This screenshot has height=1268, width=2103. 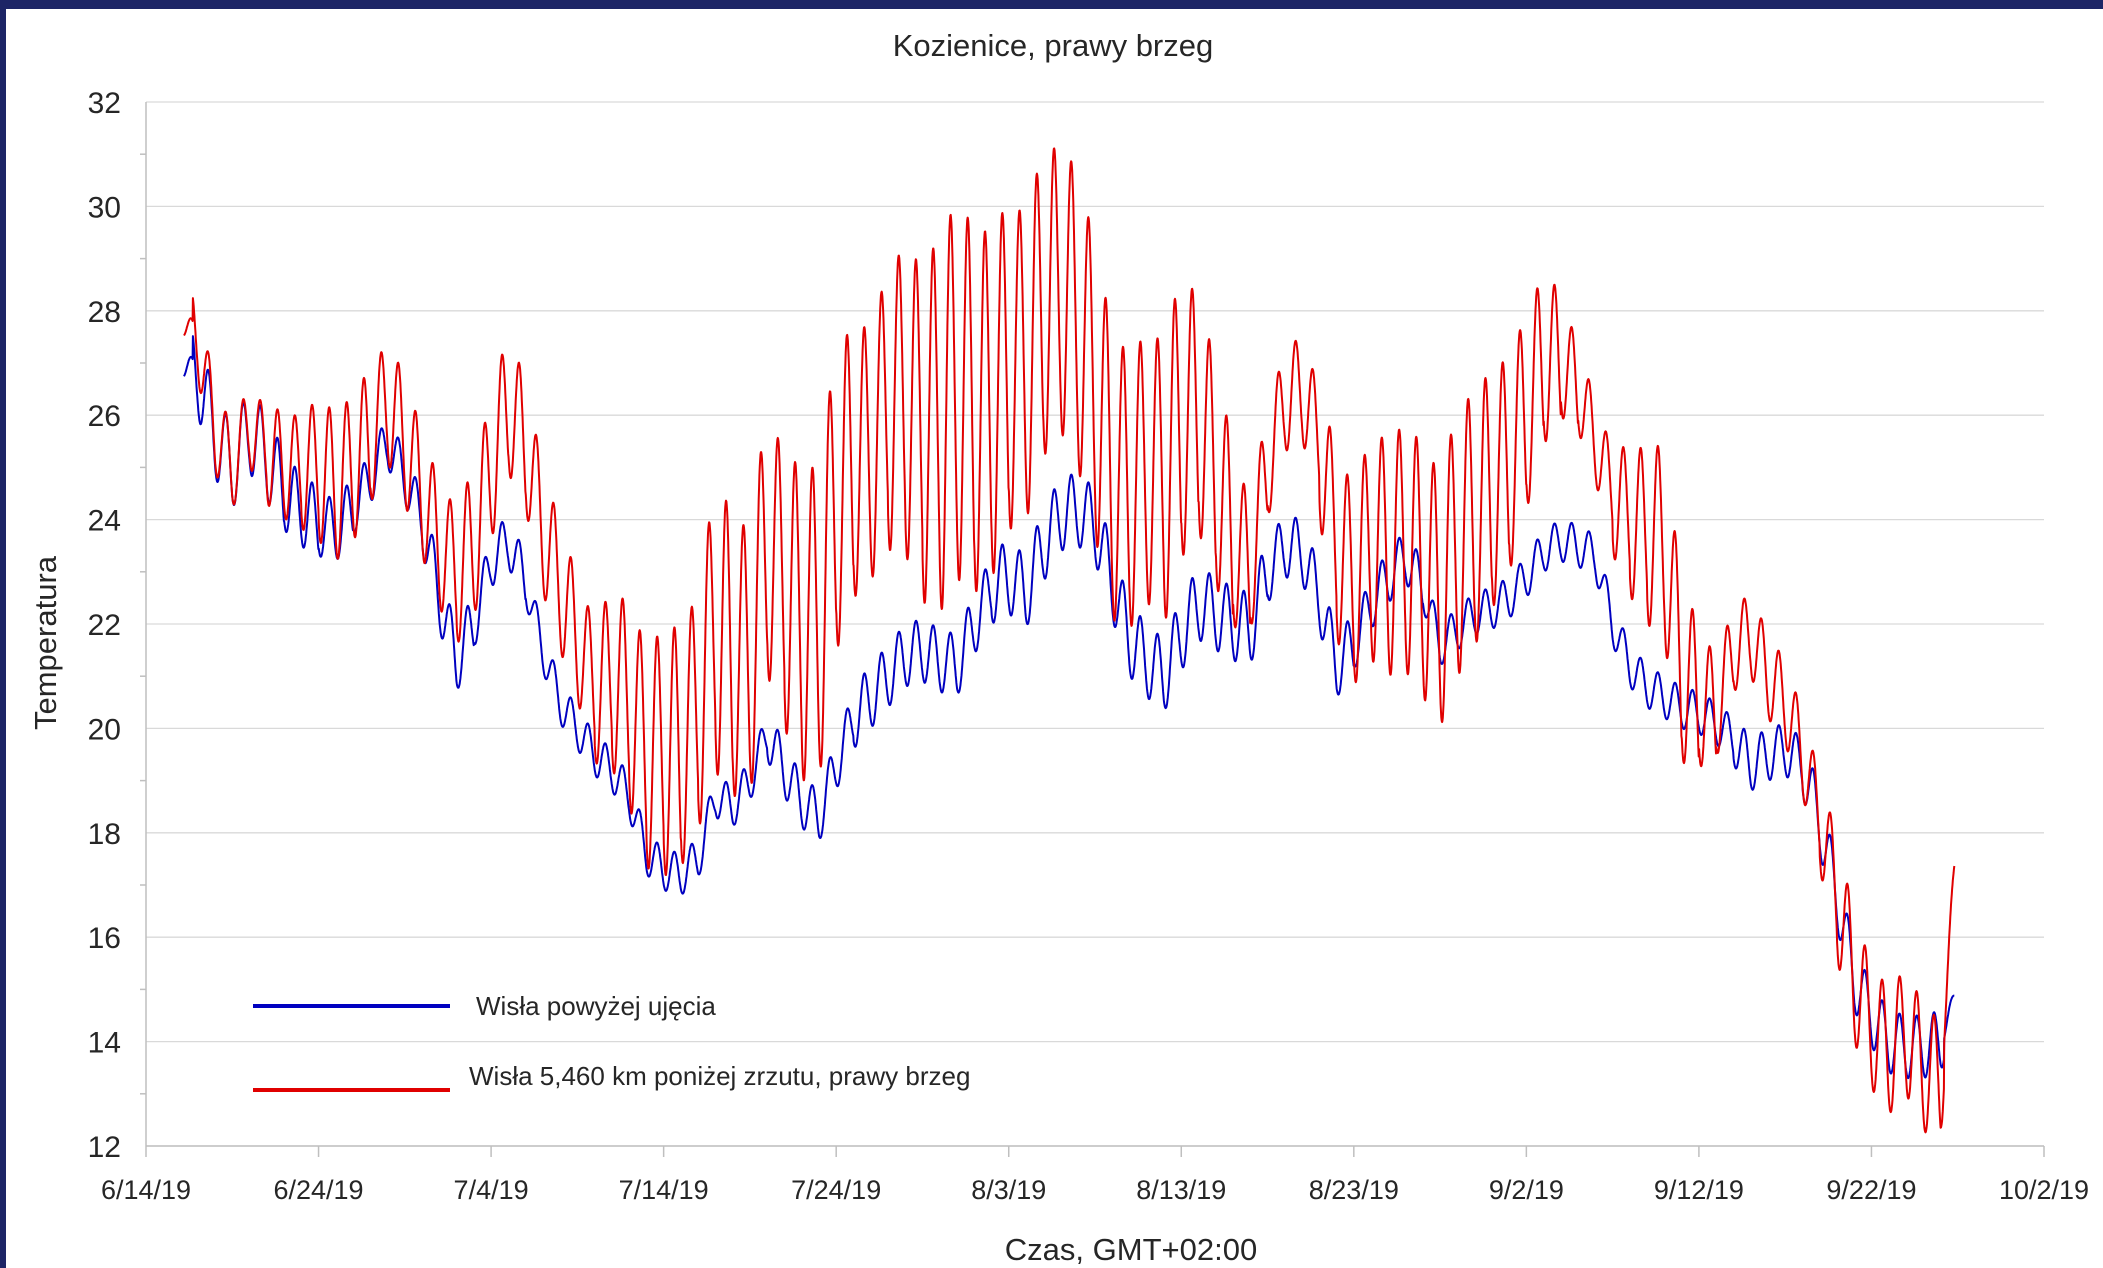 What do you see at coordinates (1871, 1190) in the screenshot?
I see `x-tick-label: 9/22/19` at bounding box center [1871, 1190].